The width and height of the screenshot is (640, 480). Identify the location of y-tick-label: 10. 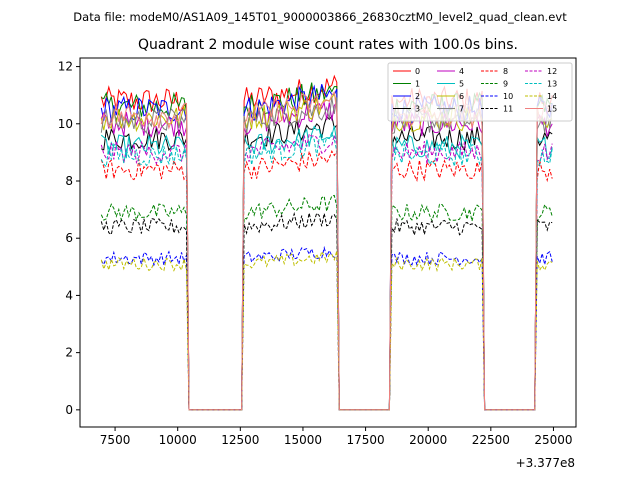
(65, 124).